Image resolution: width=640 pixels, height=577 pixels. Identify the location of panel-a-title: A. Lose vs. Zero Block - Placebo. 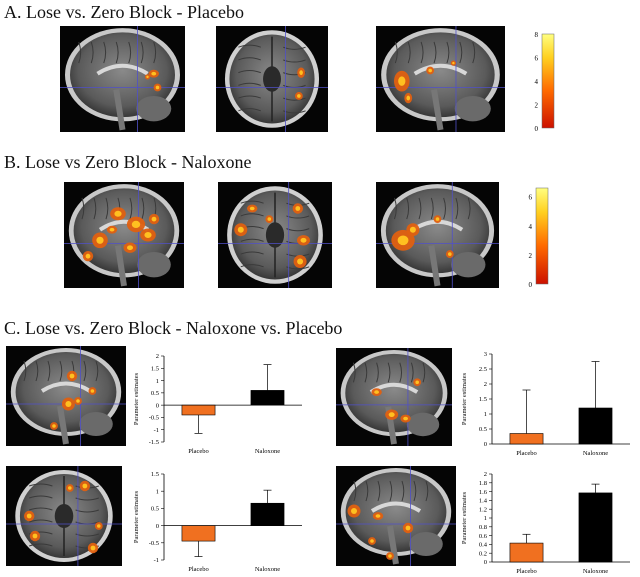
(124, 12).